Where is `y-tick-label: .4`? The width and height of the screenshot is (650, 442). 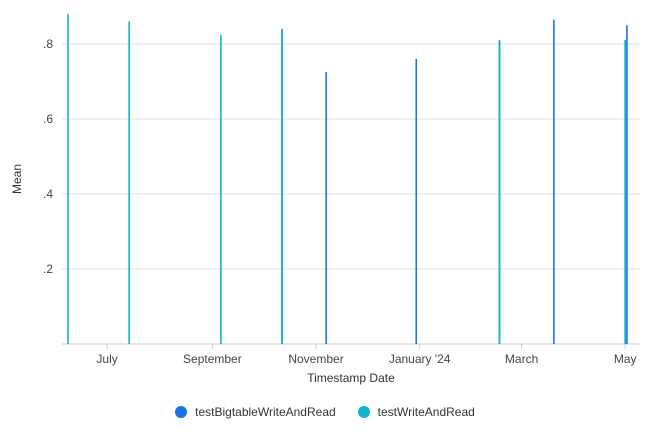
y-tick-label: .4 is located at coordinates (48, 194).